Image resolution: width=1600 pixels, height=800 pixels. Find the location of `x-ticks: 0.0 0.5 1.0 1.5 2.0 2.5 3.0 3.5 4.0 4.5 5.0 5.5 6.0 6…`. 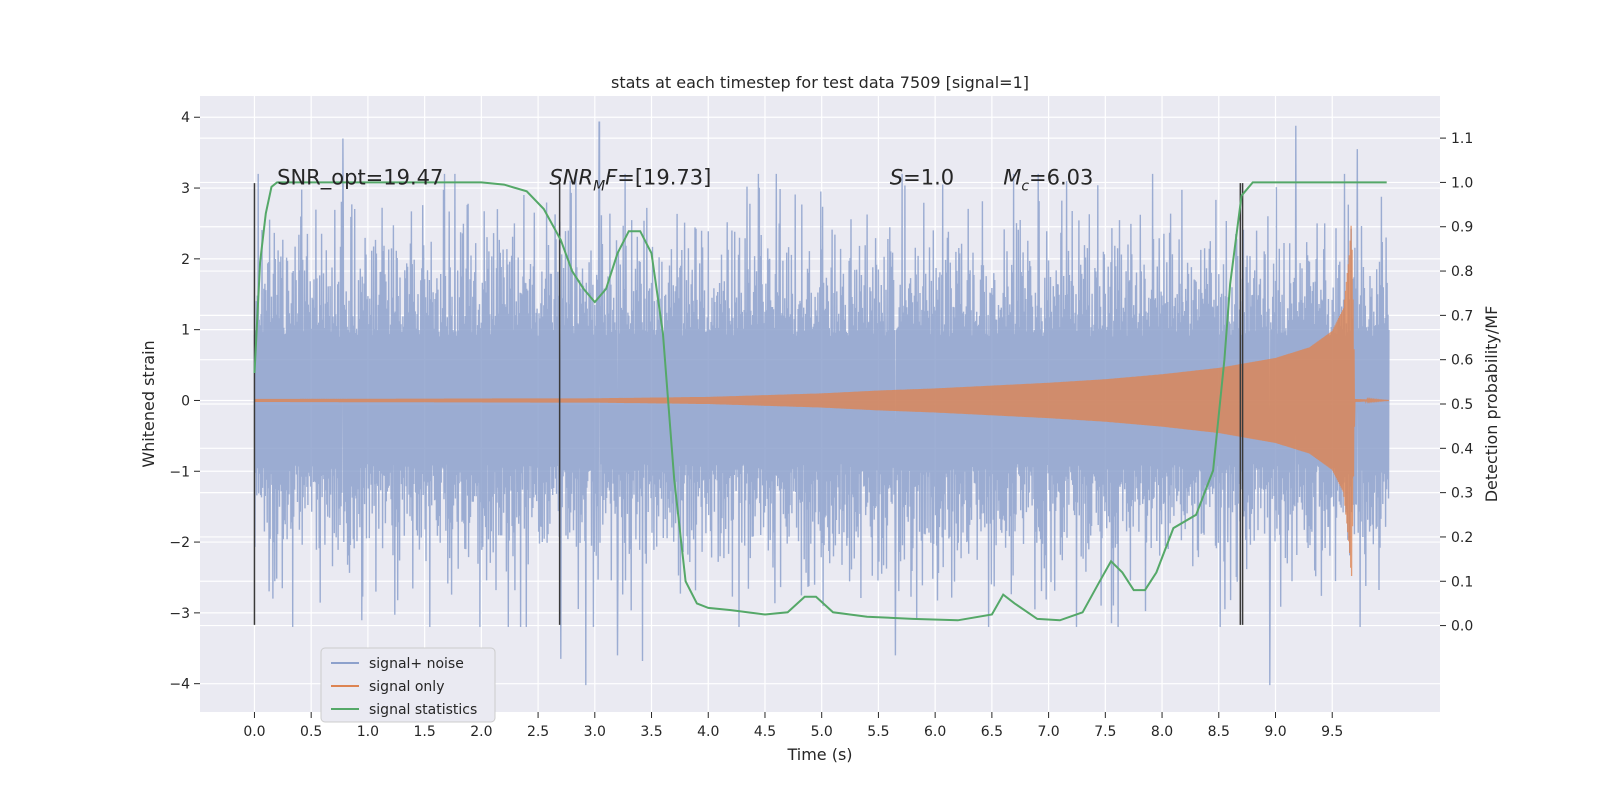

x-ticks: 0.0 0.5 1.0 1.5 2.0 2.5 3.0 3.5 4.0 4.5 5.0 5.5 6.0 6… is located at coordinates (793, 726).